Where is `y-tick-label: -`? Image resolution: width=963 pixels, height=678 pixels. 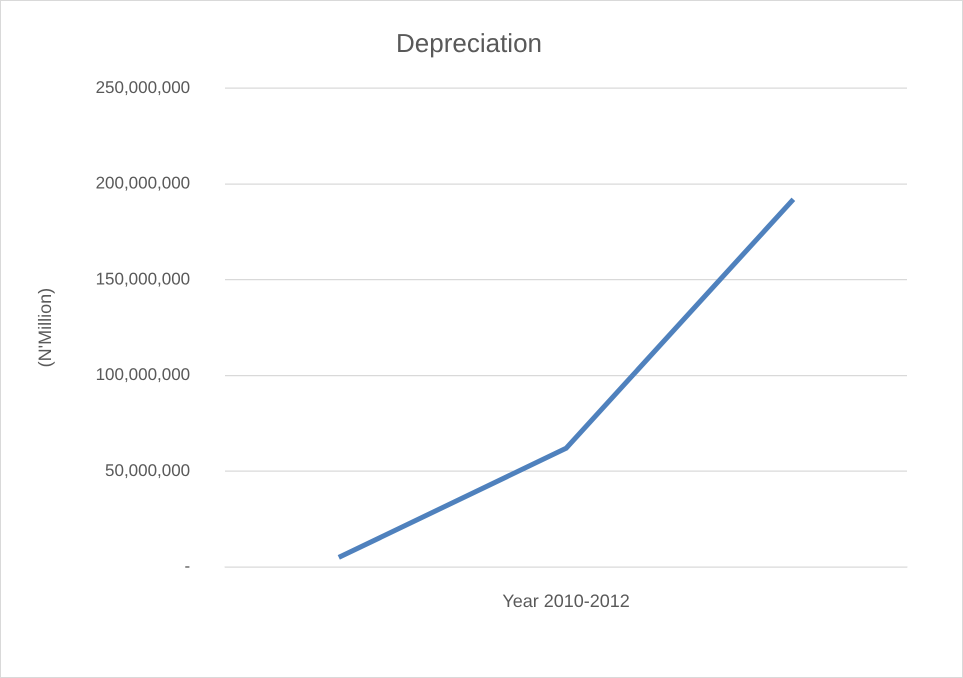
y-tick-label: - is located at coordinates (187, 566).